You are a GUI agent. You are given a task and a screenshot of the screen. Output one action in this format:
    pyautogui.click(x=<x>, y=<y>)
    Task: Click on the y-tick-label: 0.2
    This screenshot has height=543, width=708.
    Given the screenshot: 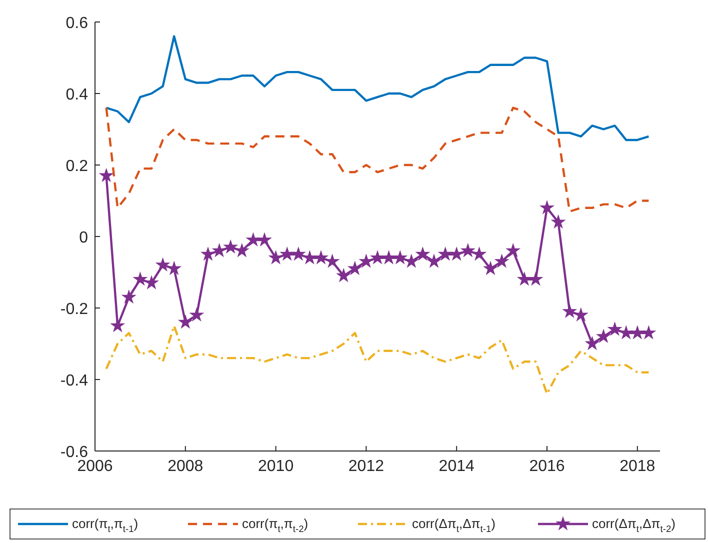 What is the action you would take?
    pyautogui.click(x=77, y=166)
    